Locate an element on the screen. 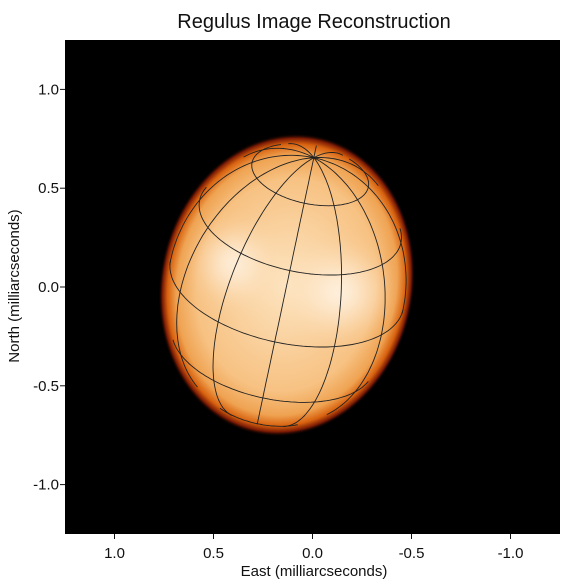 The image size is (576, 583). y-tick-label: -1.0 is located at coordinates (46, 485).